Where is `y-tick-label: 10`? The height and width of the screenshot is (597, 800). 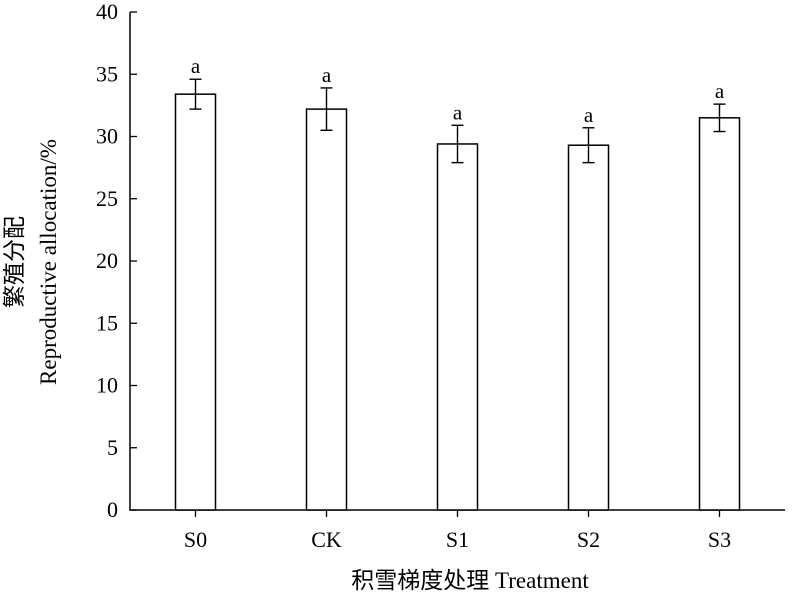 y-tick-label: 10 is located at coordinates (107, 385).